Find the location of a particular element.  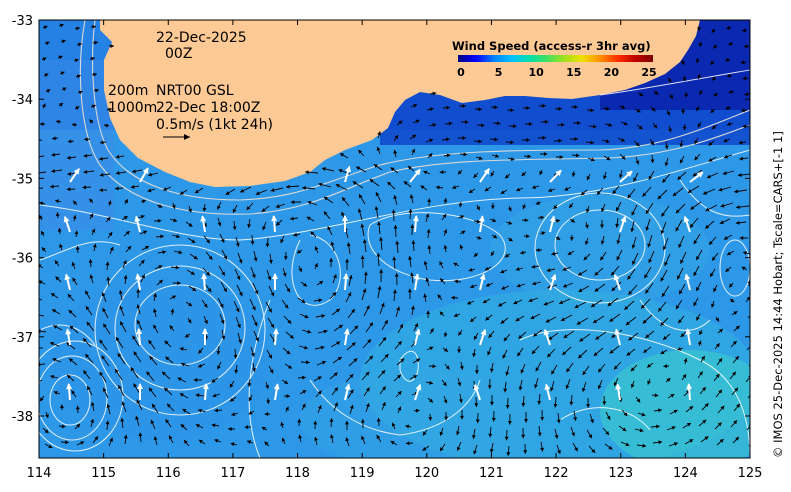

colorbar-tick-label: 20 is located at coordinates (612, 72).